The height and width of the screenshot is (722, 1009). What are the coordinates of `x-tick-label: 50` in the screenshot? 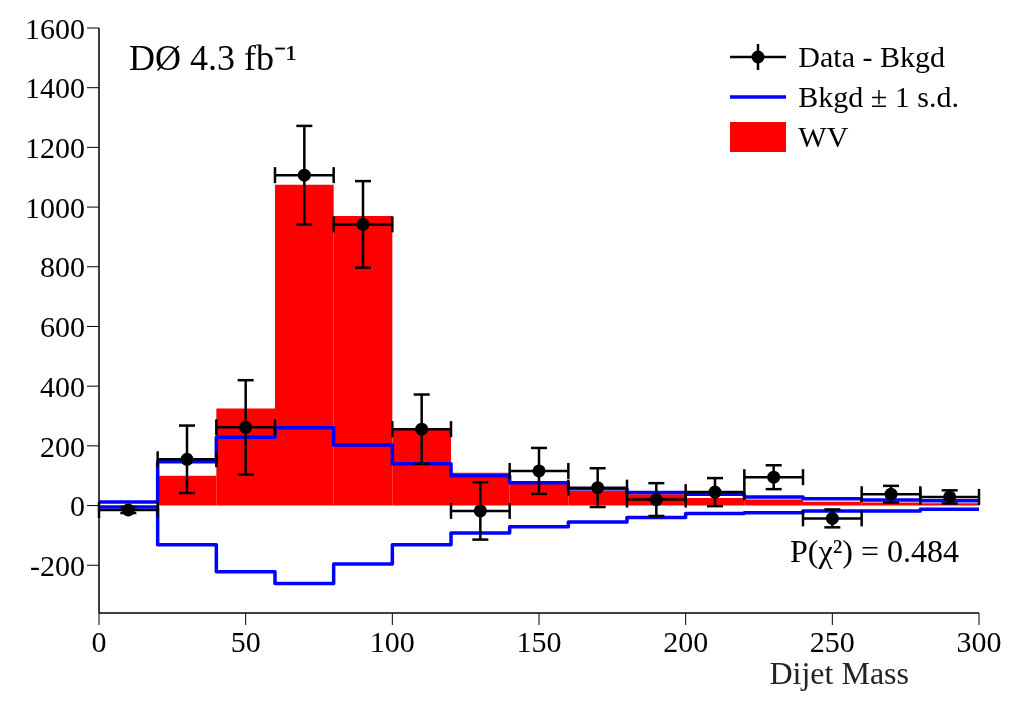 It's located at (245, 642).